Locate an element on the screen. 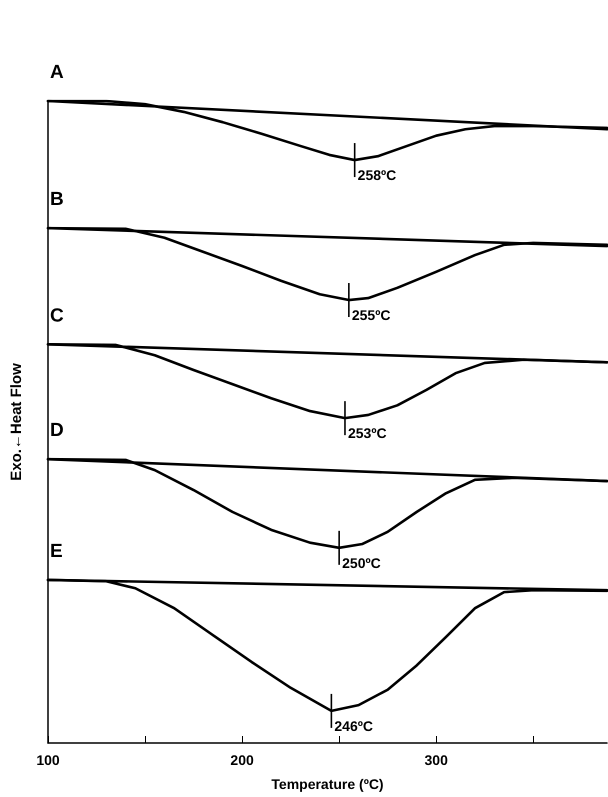 The height and width of the screenshot is (797, 608). series-label: D is located at coordinates (57, 431).